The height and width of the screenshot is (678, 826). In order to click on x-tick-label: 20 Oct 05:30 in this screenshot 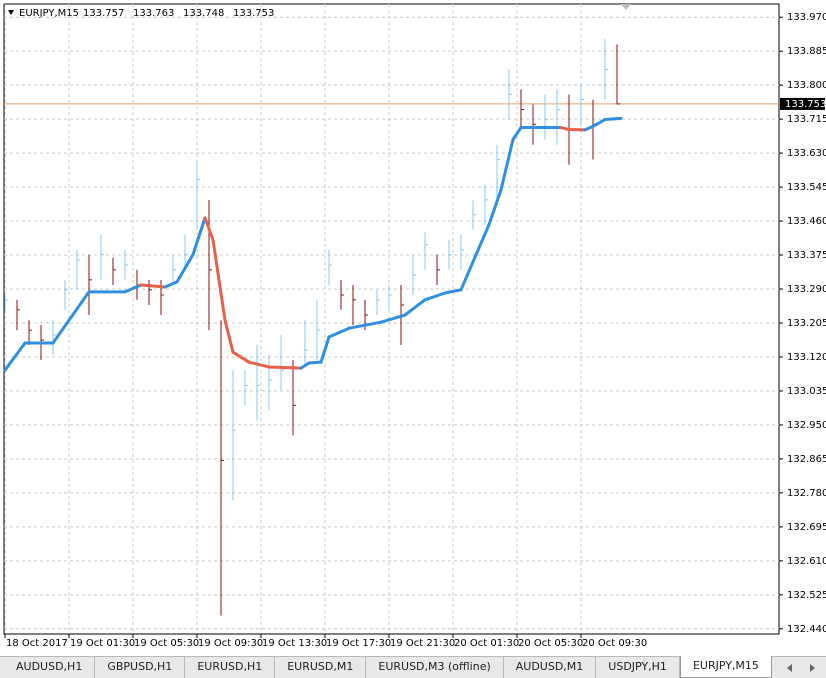, I will do `click(550, 643)`.